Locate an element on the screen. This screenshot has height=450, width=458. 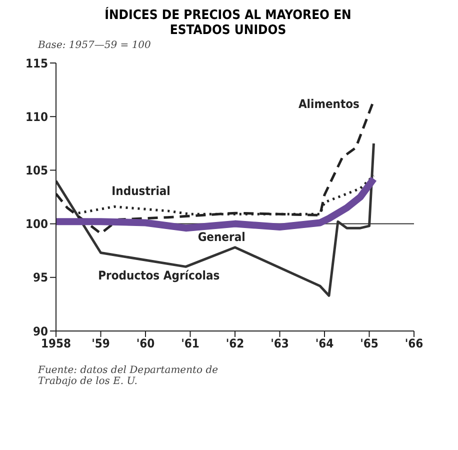
y-tick-label: 100 is located at coordinates (36, 224).